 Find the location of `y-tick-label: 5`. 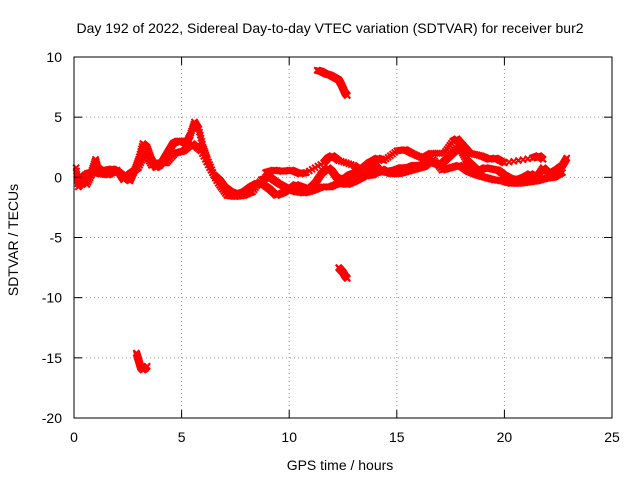

y-tick-label: 5 is located at coordinates (58, 117).